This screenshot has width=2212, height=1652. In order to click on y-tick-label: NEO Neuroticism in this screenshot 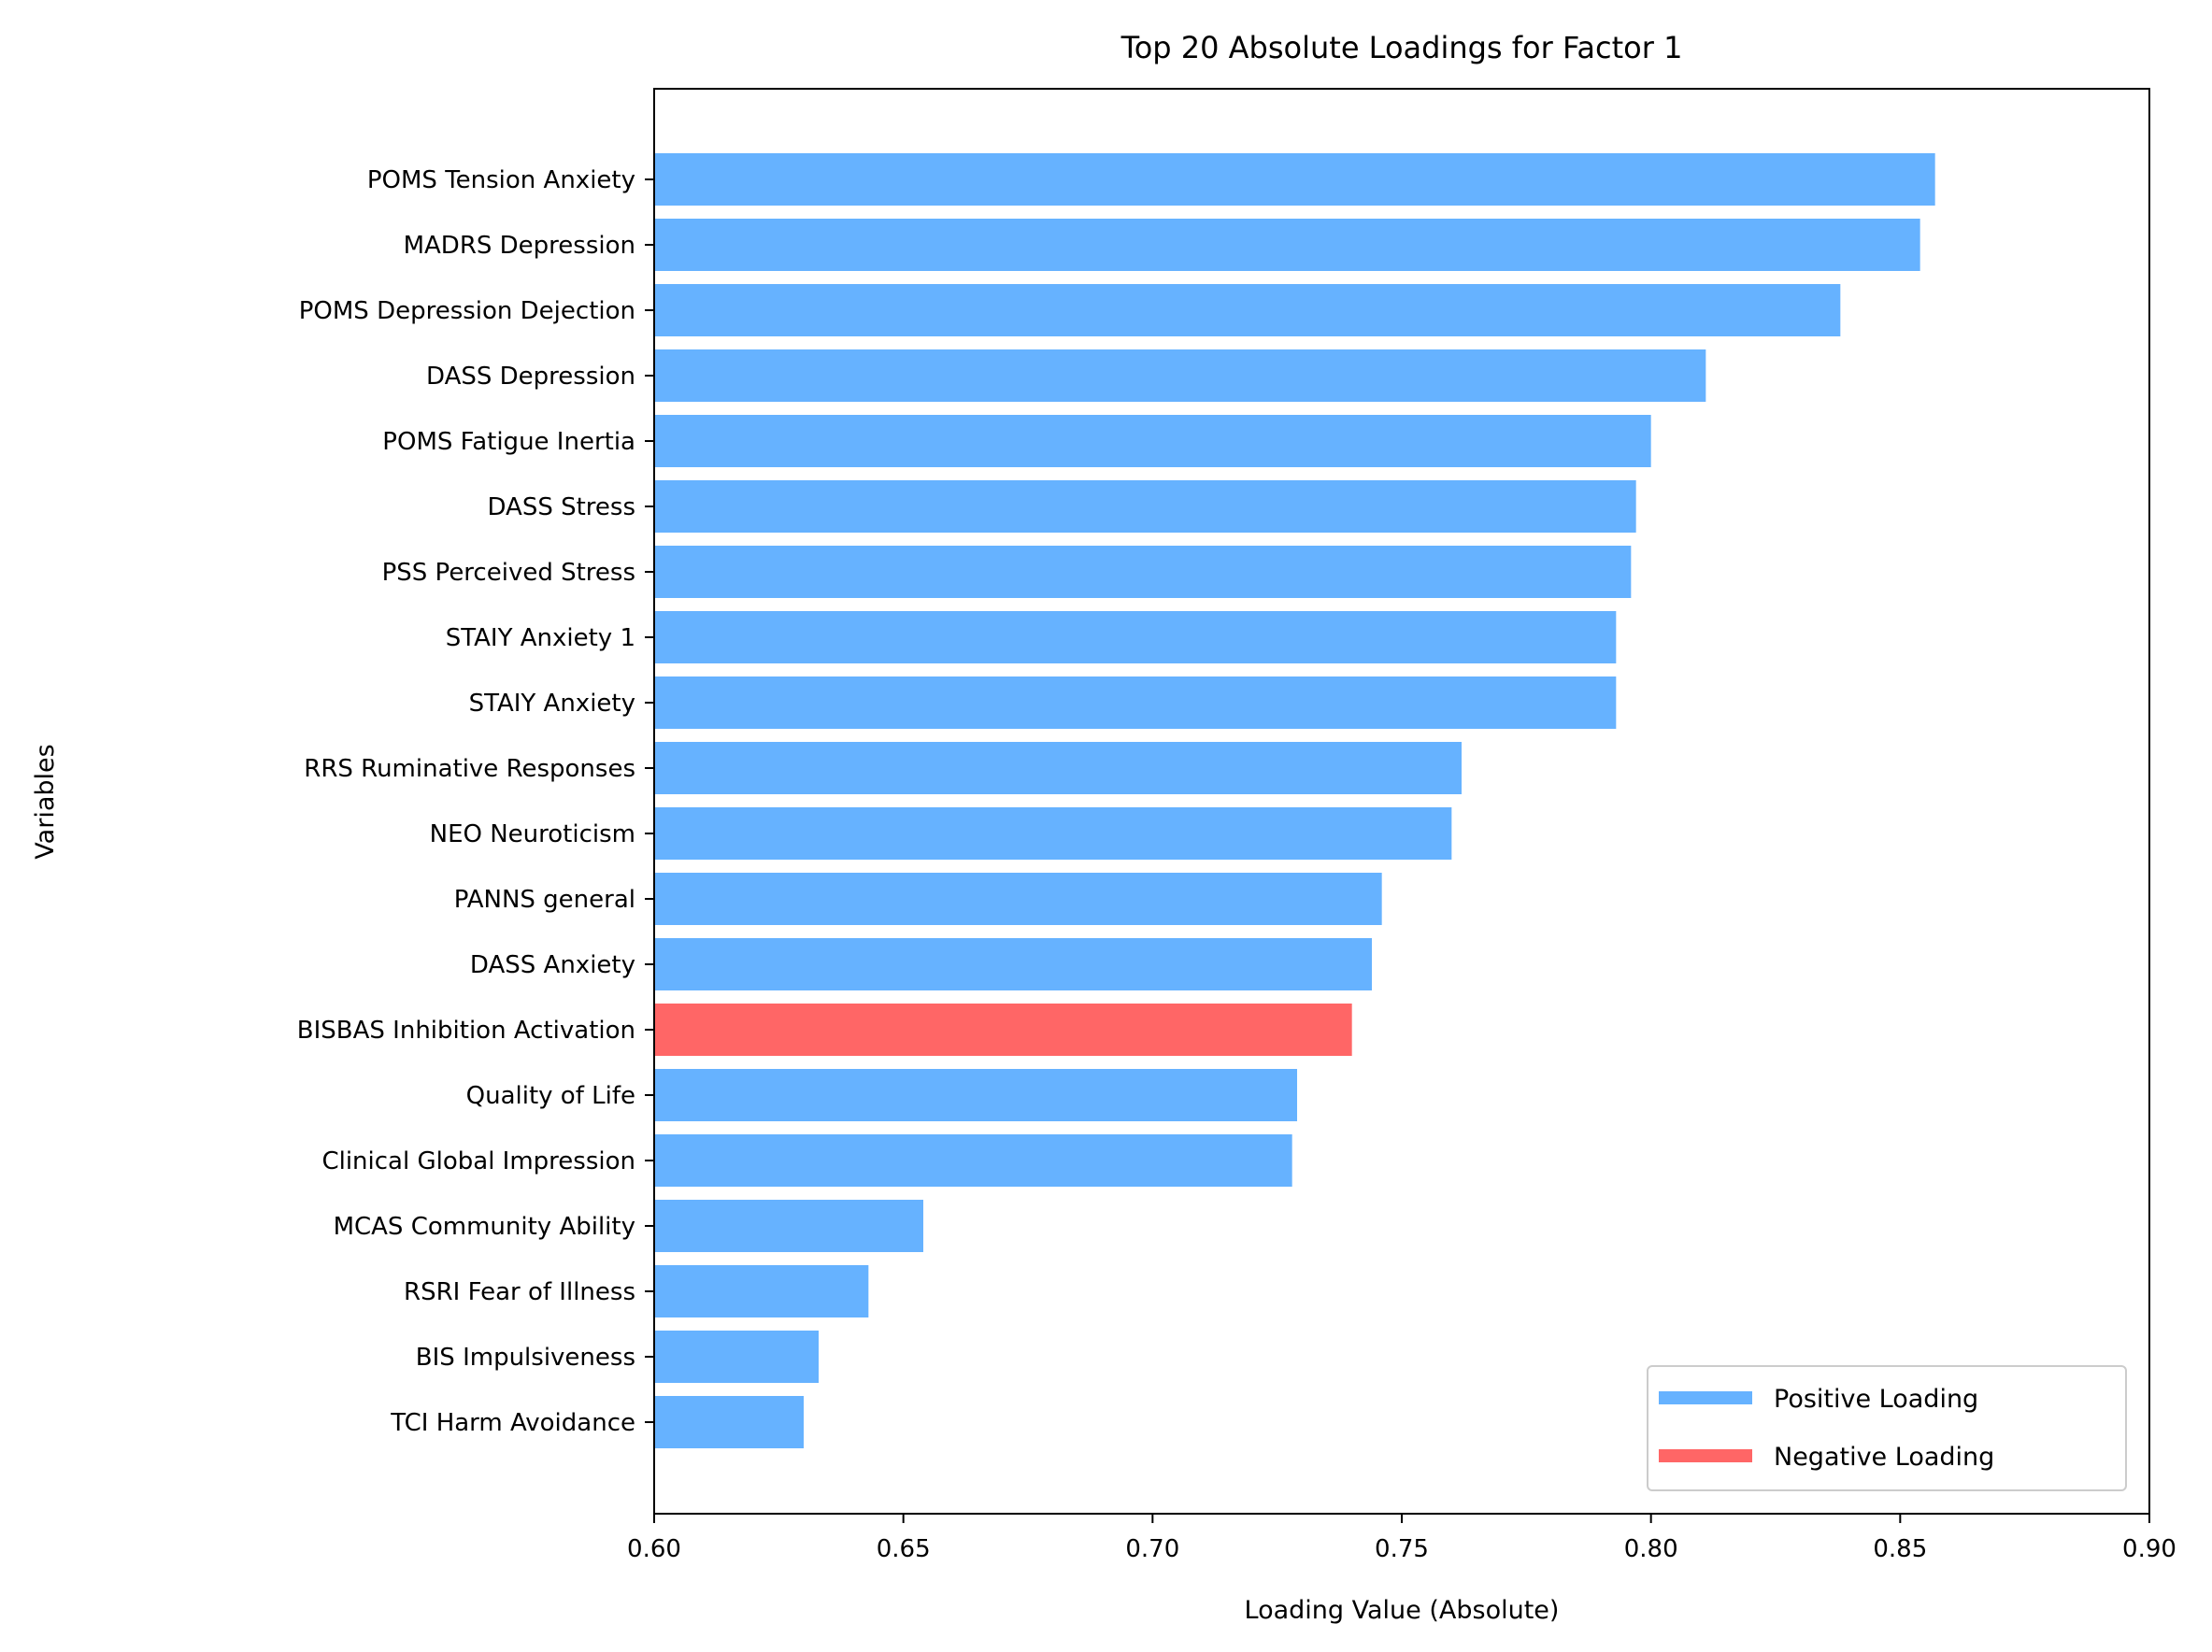, I will do `click(532, 834)`.